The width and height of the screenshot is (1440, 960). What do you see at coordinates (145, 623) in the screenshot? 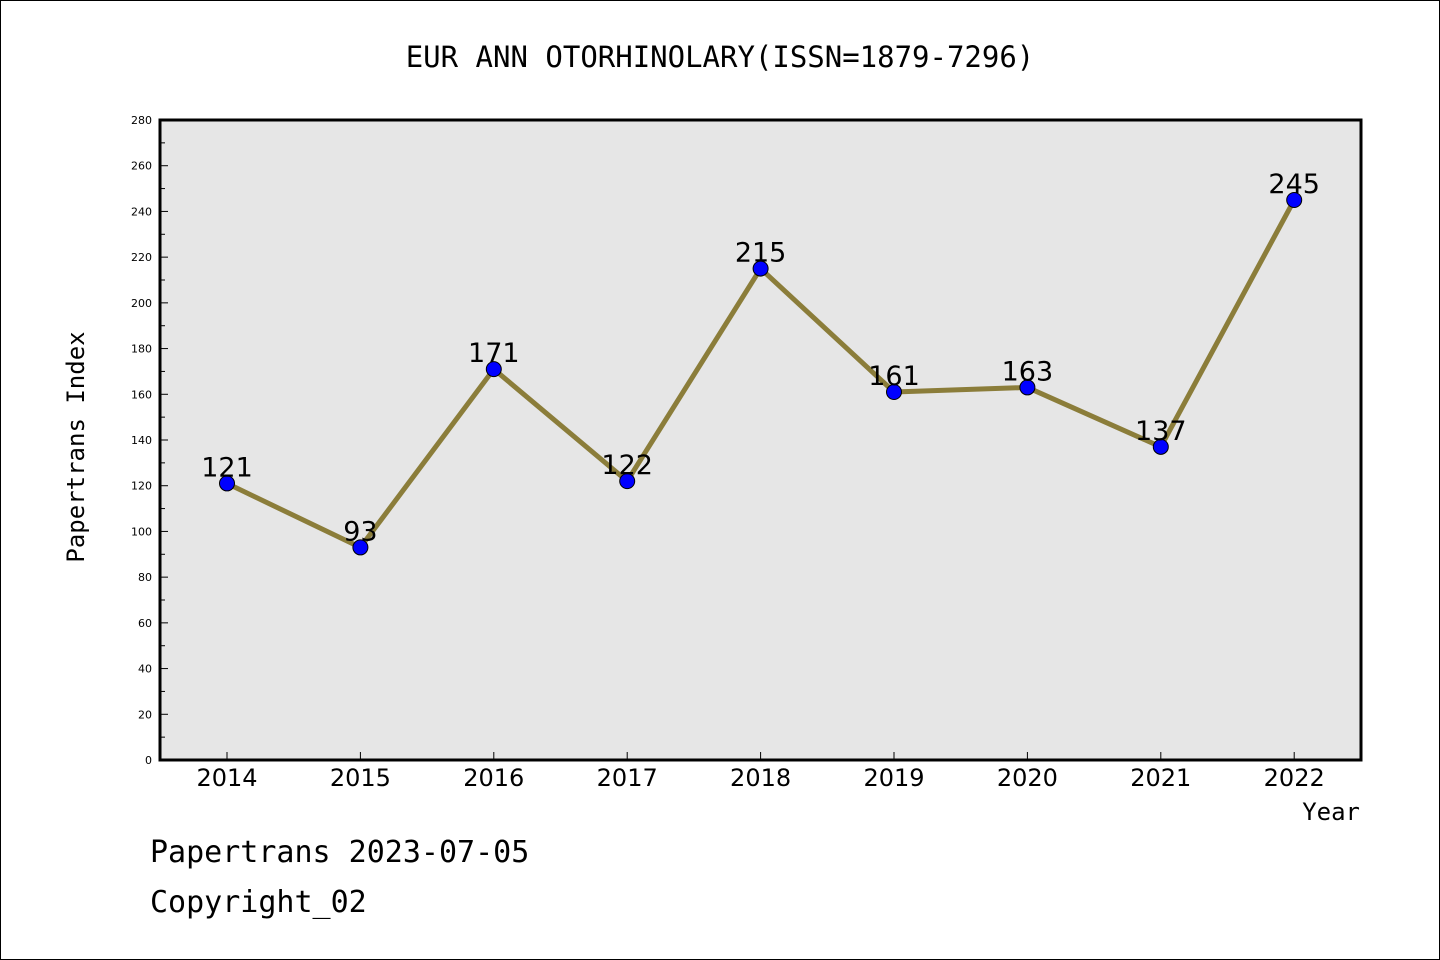
I see `y-tick-label: 60` at bounding box center [145, 623].